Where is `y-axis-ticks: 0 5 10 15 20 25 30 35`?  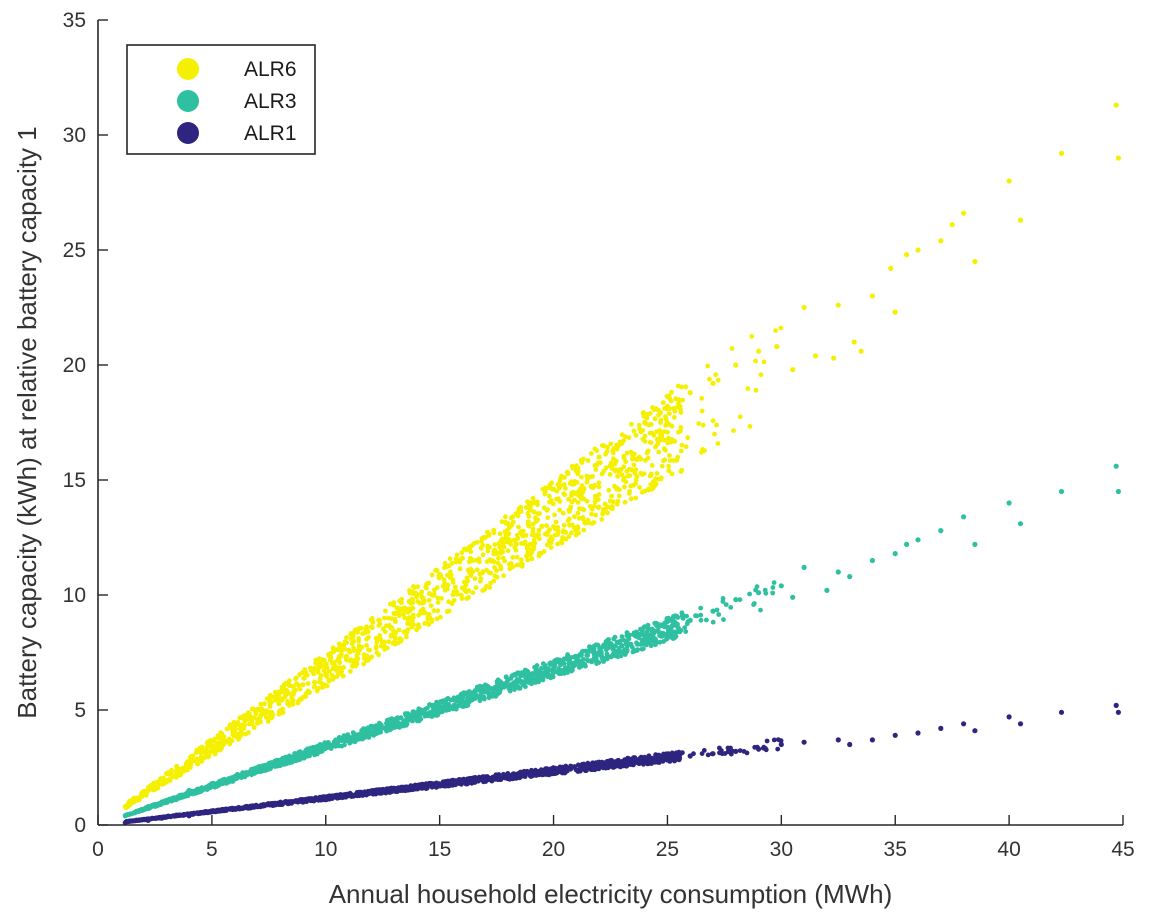 y-axis-ticks: 0 5 10 15 20 25 30 35 is located at coordinates (85, 423).